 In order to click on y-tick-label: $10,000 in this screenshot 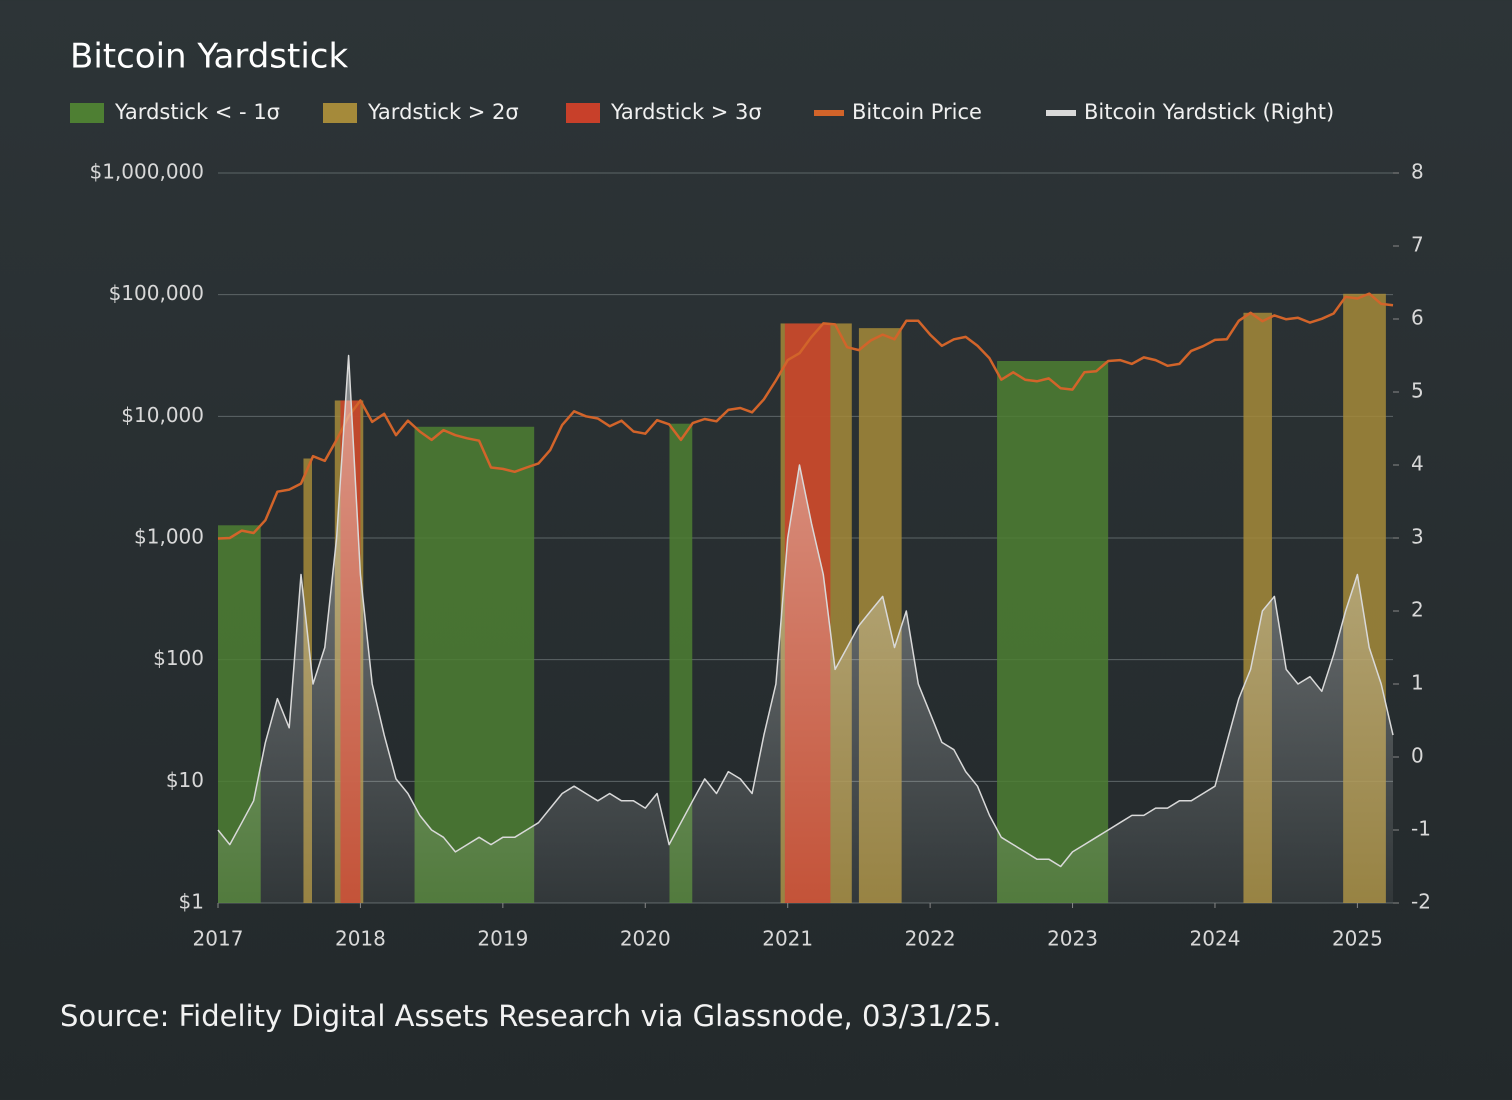, I will do `click(162, 415)`.